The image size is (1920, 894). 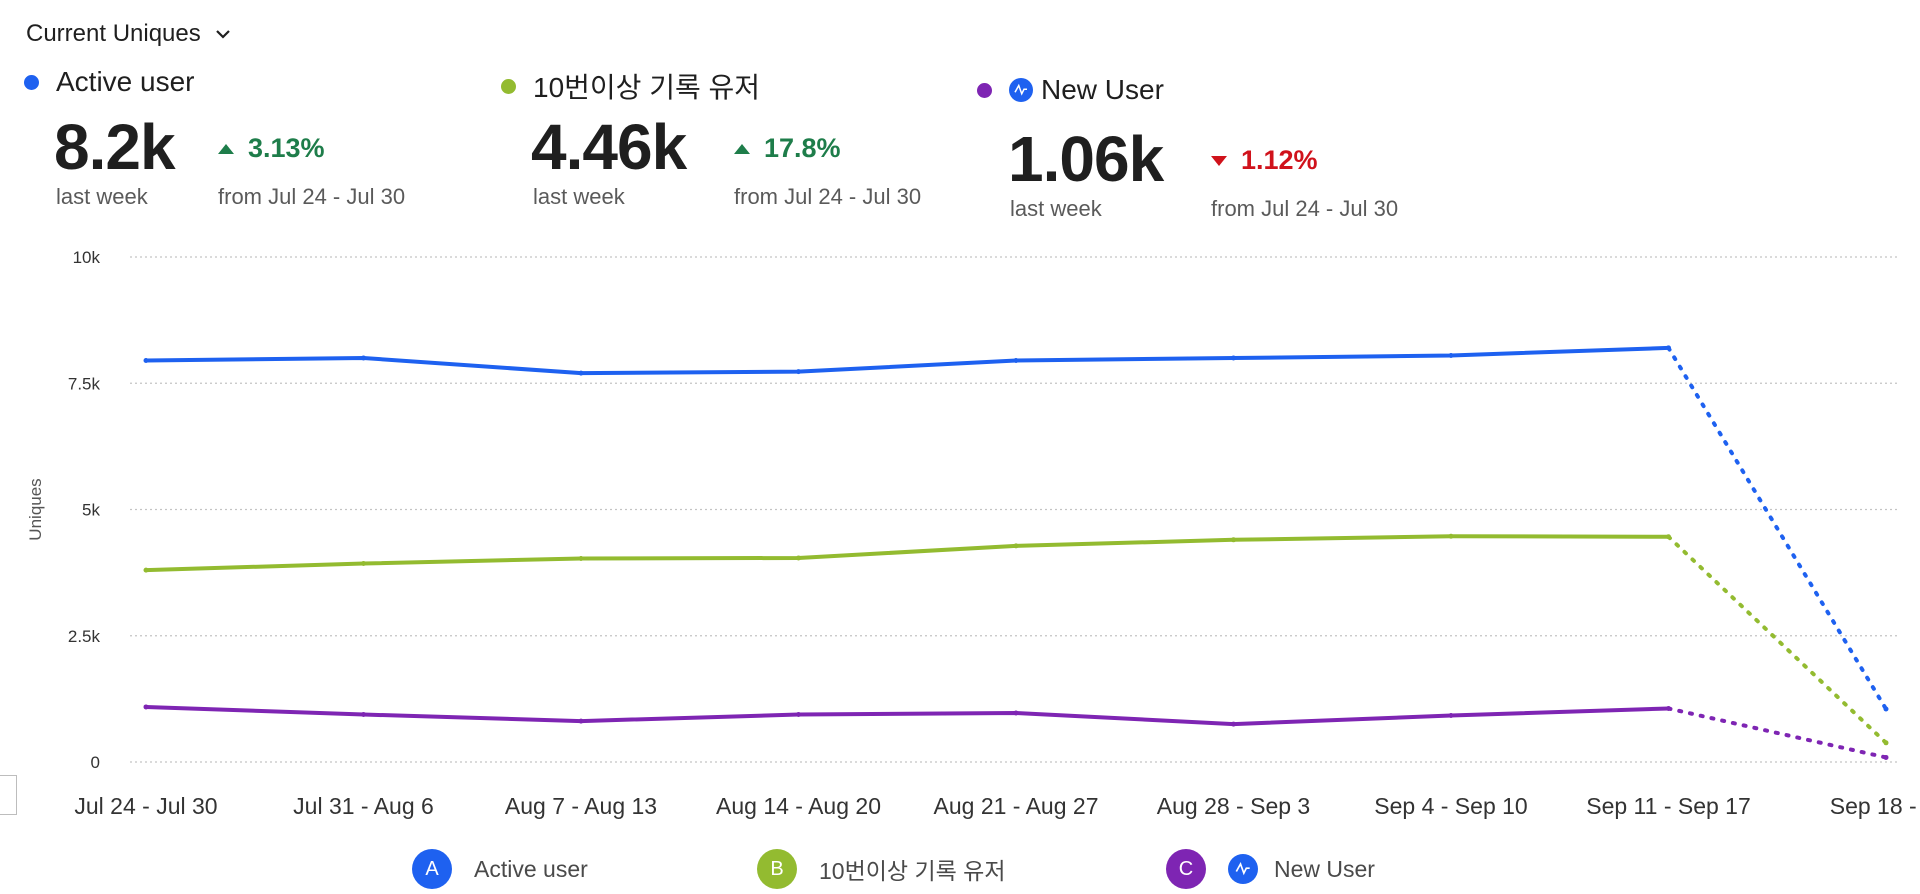 What do you see at coordinates (8, 795) in the screenshot?
I see `panel-resize-handle` at bounding box center [8, 795].